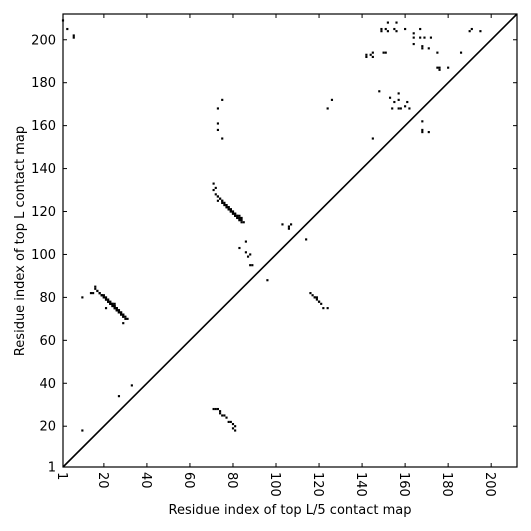 This screenshot has height=531, width=531. What do you see at coordinates (290, 510) in the screenshot?
I see `x-axis-label: Residue index of top L/5 contact map` at bounding box center [290, 510].